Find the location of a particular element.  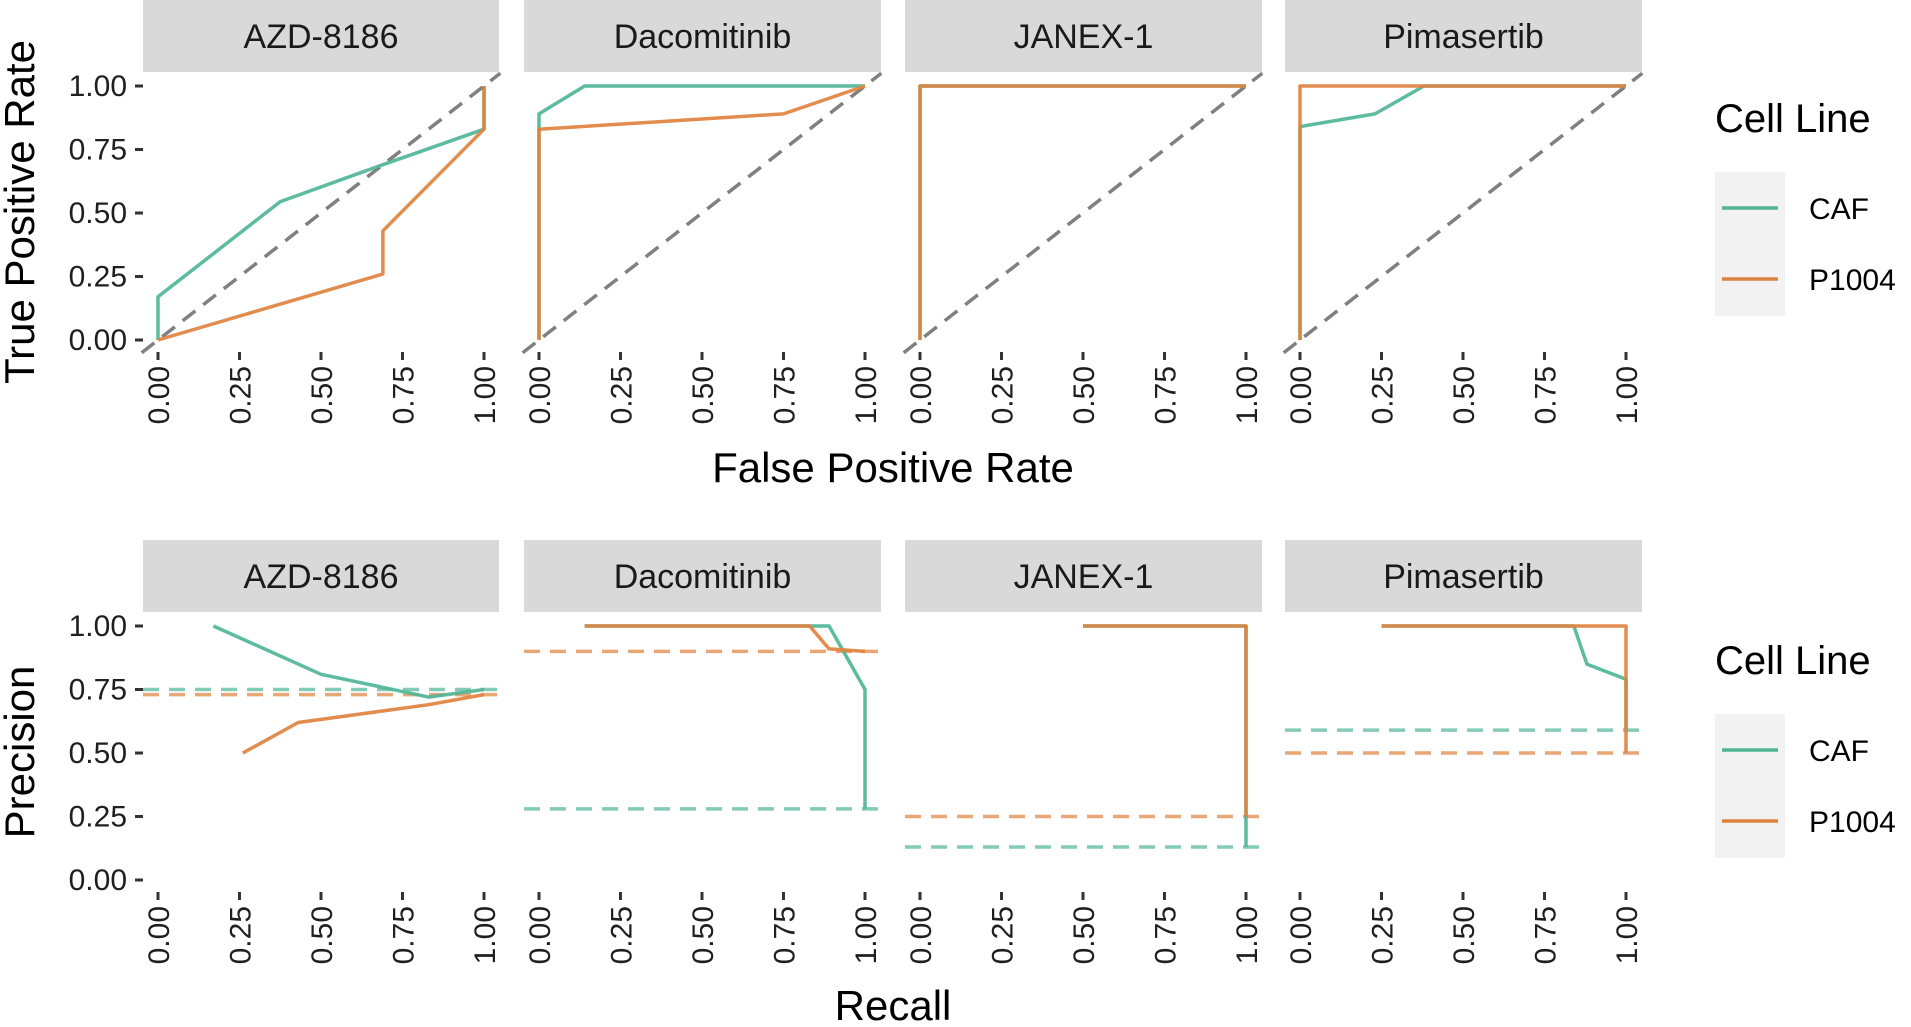

roc-panel-title: Dacomitinib is located at coordinates (703, 37).